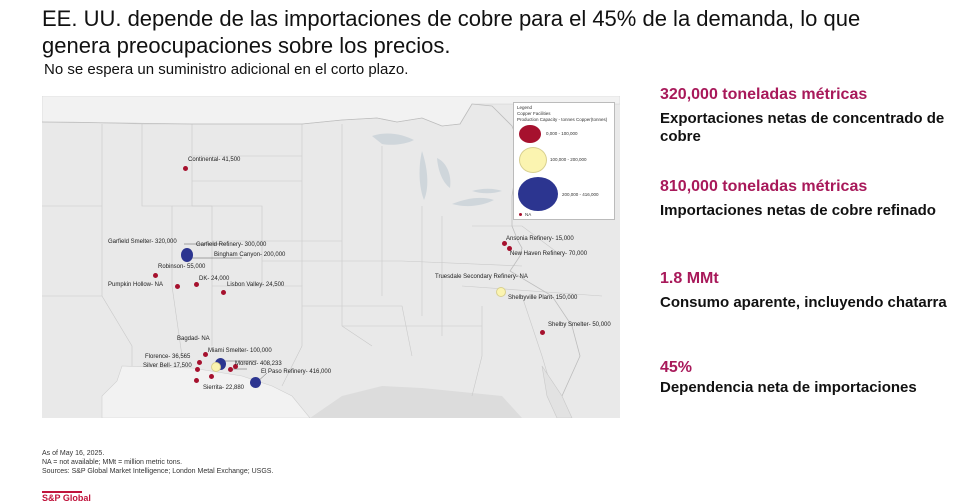  I want to click on legend-swatch-medium, so click(533, 160).